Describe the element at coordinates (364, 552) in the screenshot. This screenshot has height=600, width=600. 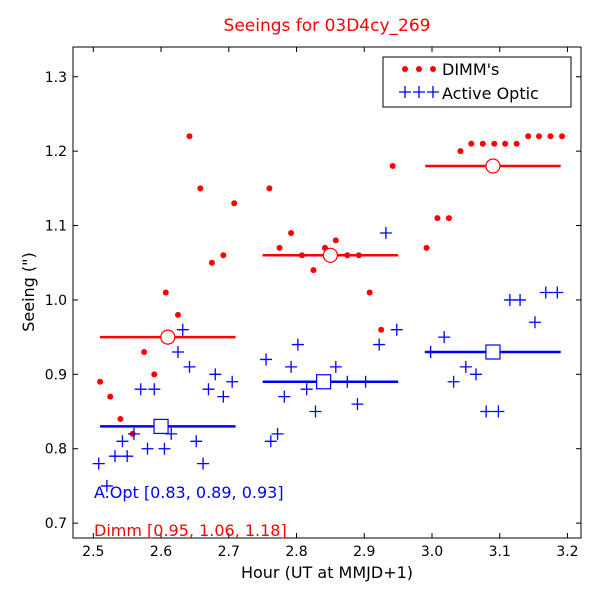
I see `x-tick-label-4: 2.9` at that location.